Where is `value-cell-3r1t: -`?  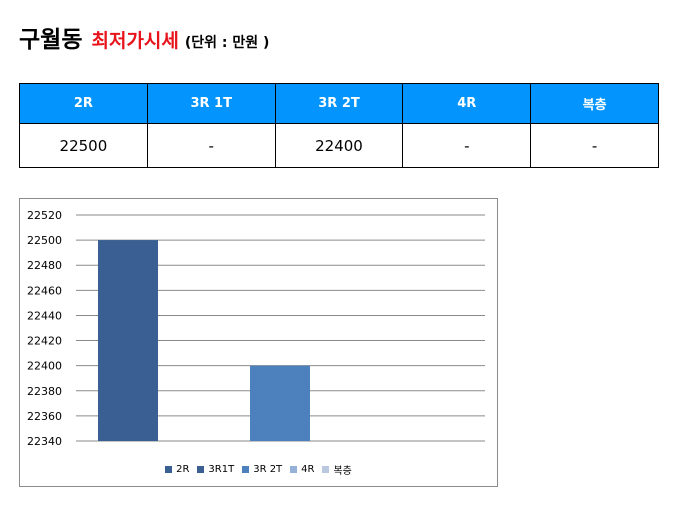 value-cell-3r1t: - is located at coordinates (211, 145).